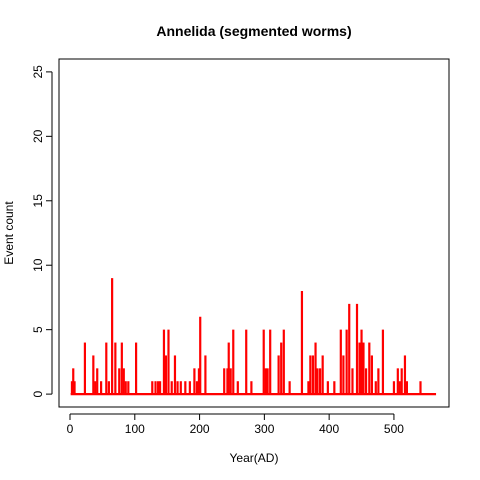  I want to click on x-tick-label: 300, so click(264, 429).